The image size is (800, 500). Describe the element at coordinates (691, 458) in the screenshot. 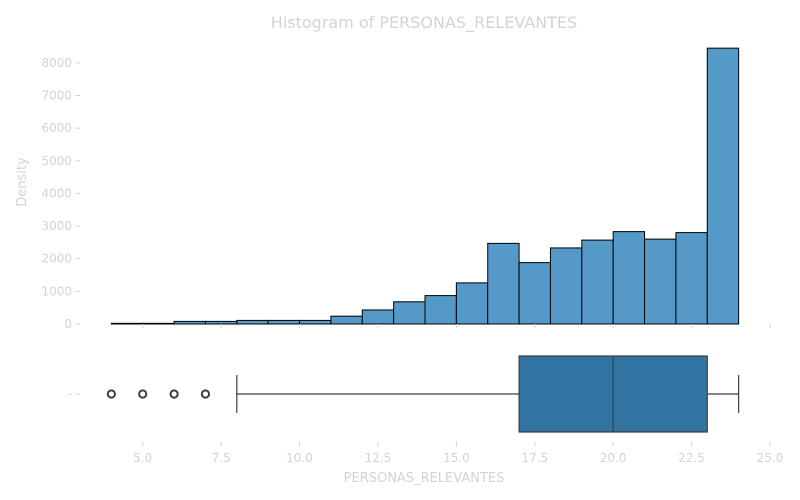

I see `x-tick-label: 22.5` at that location.